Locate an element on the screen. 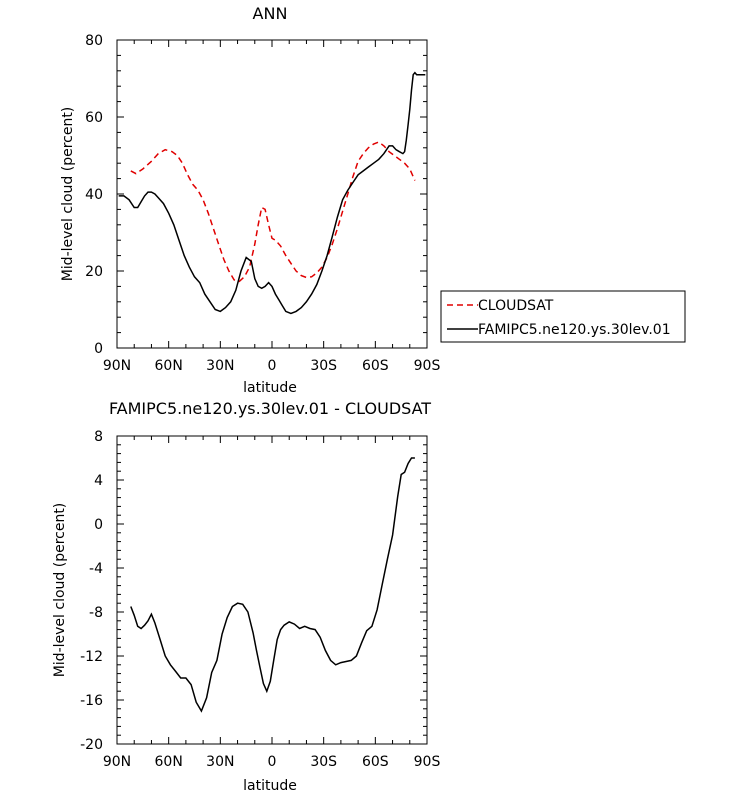 This screenshot has width=733, height=802. series-line-difference is located at coordinates (272, 585).